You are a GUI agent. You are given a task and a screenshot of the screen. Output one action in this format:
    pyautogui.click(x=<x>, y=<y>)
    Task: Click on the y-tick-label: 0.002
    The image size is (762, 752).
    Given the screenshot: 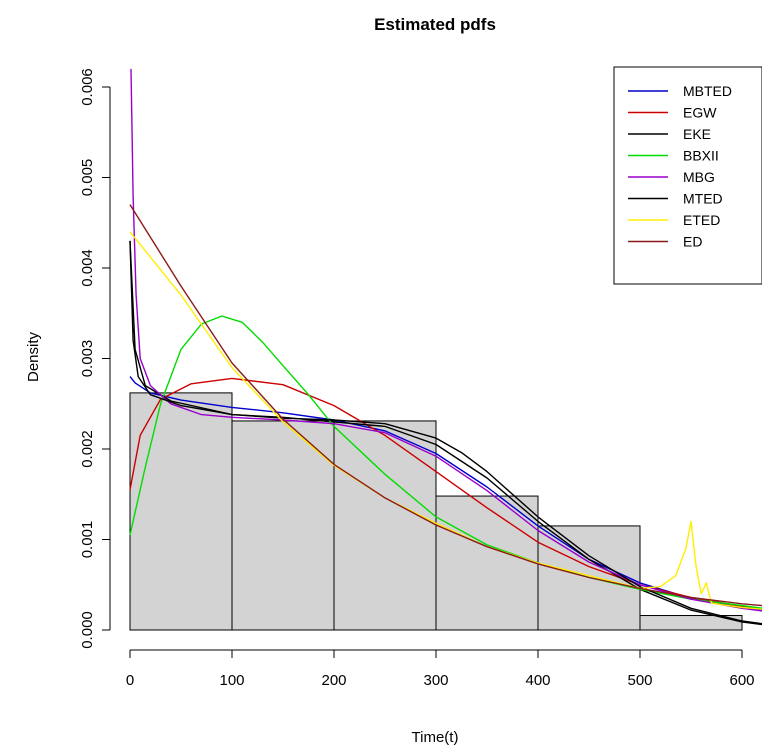 What is the action you would take?
    pyautogui.click(x=87, y=449)
    